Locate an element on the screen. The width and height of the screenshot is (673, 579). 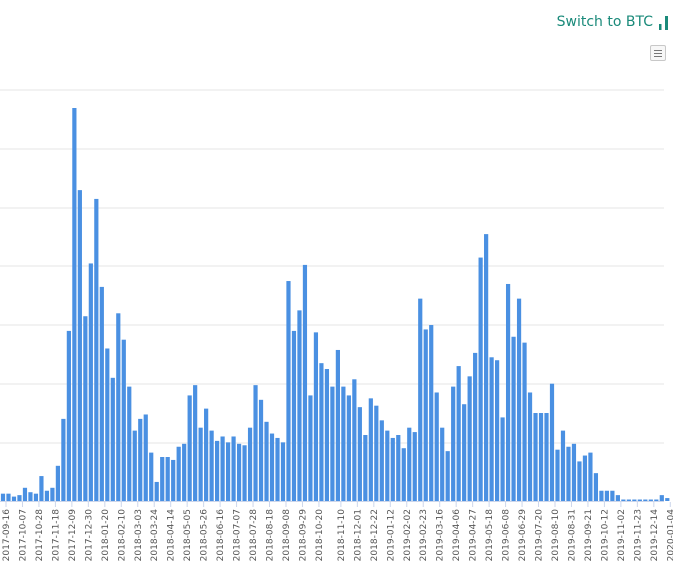
bar-chart-icon is located at coordinates (664, 22).